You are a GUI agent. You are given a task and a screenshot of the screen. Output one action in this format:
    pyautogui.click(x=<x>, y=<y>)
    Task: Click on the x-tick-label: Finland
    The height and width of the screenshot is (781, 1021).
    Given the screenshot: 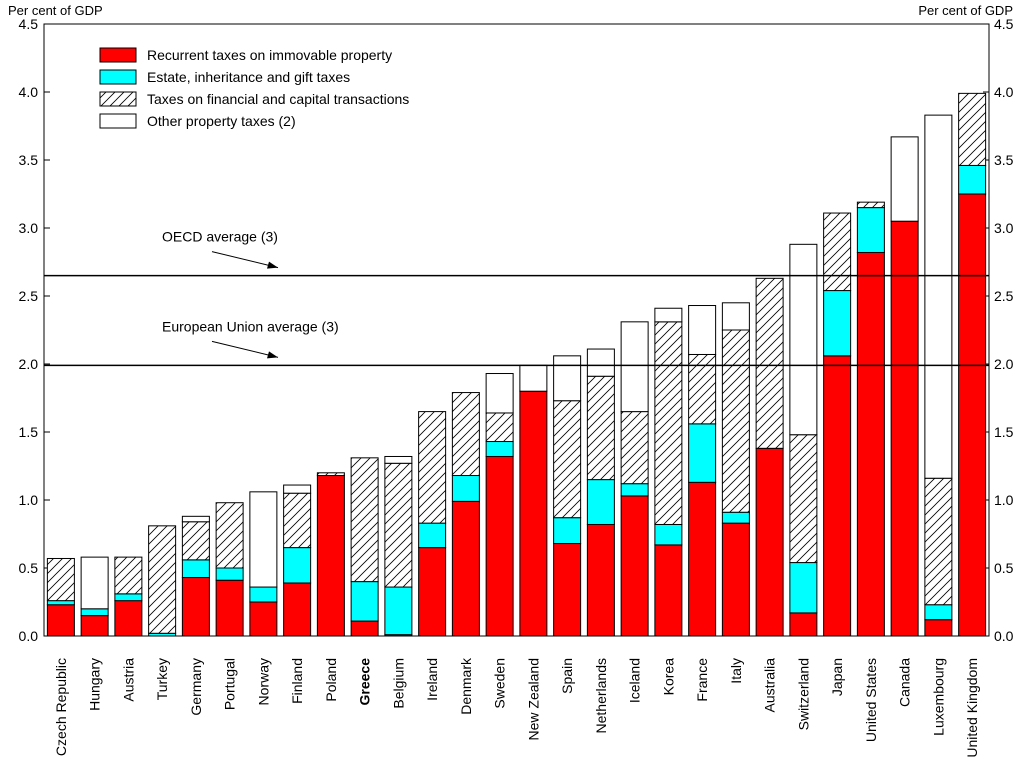 What is the action you would take?
    pyautogui.click(x=297, y=681)
    